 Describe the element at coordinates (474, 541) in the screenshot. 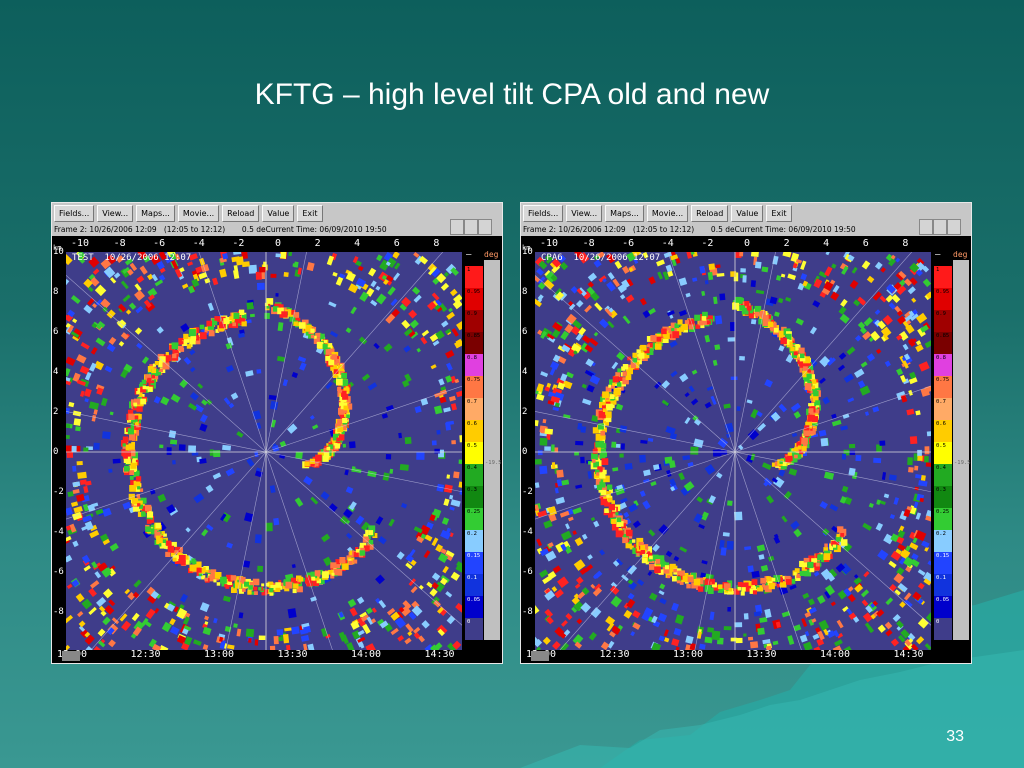

I see `legend-cell: 0.2` at that location.